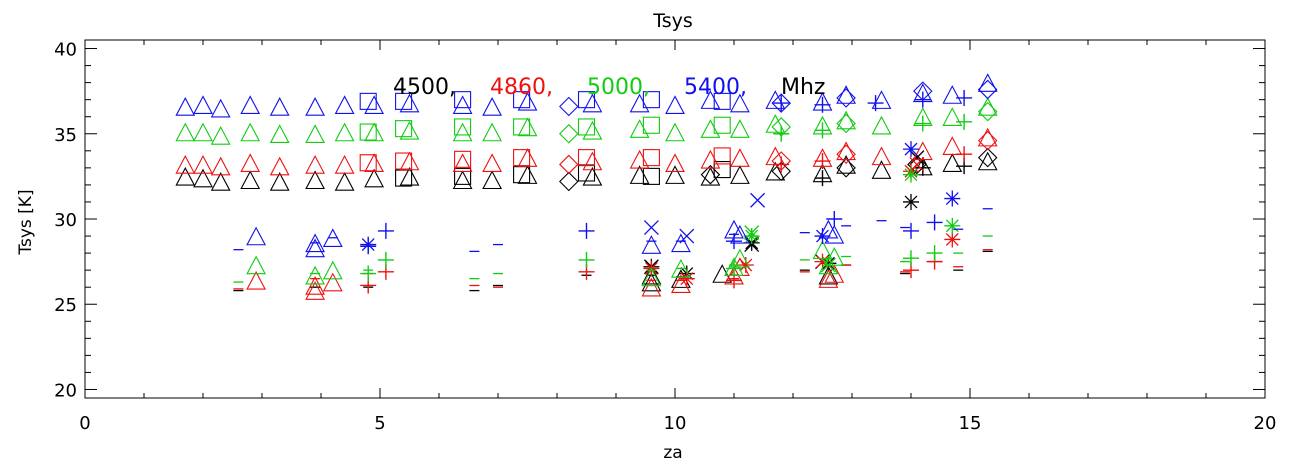 The height and width of the screenshot is (466, 1291). What do you see at coordinates (65, 135) in the screenshot?
I see `y-tick-label: 35` at bounding box center [65, 135].